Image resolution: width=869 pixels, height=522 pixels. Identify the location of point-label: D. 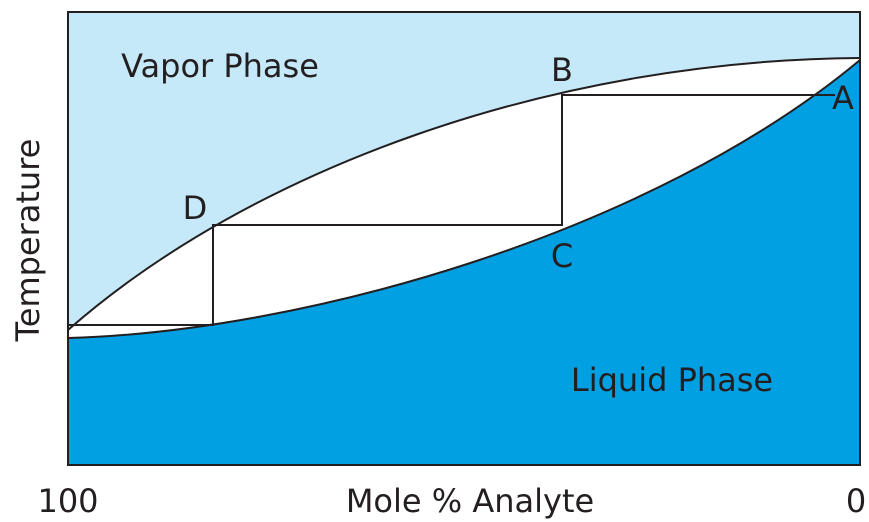
(195, 208).